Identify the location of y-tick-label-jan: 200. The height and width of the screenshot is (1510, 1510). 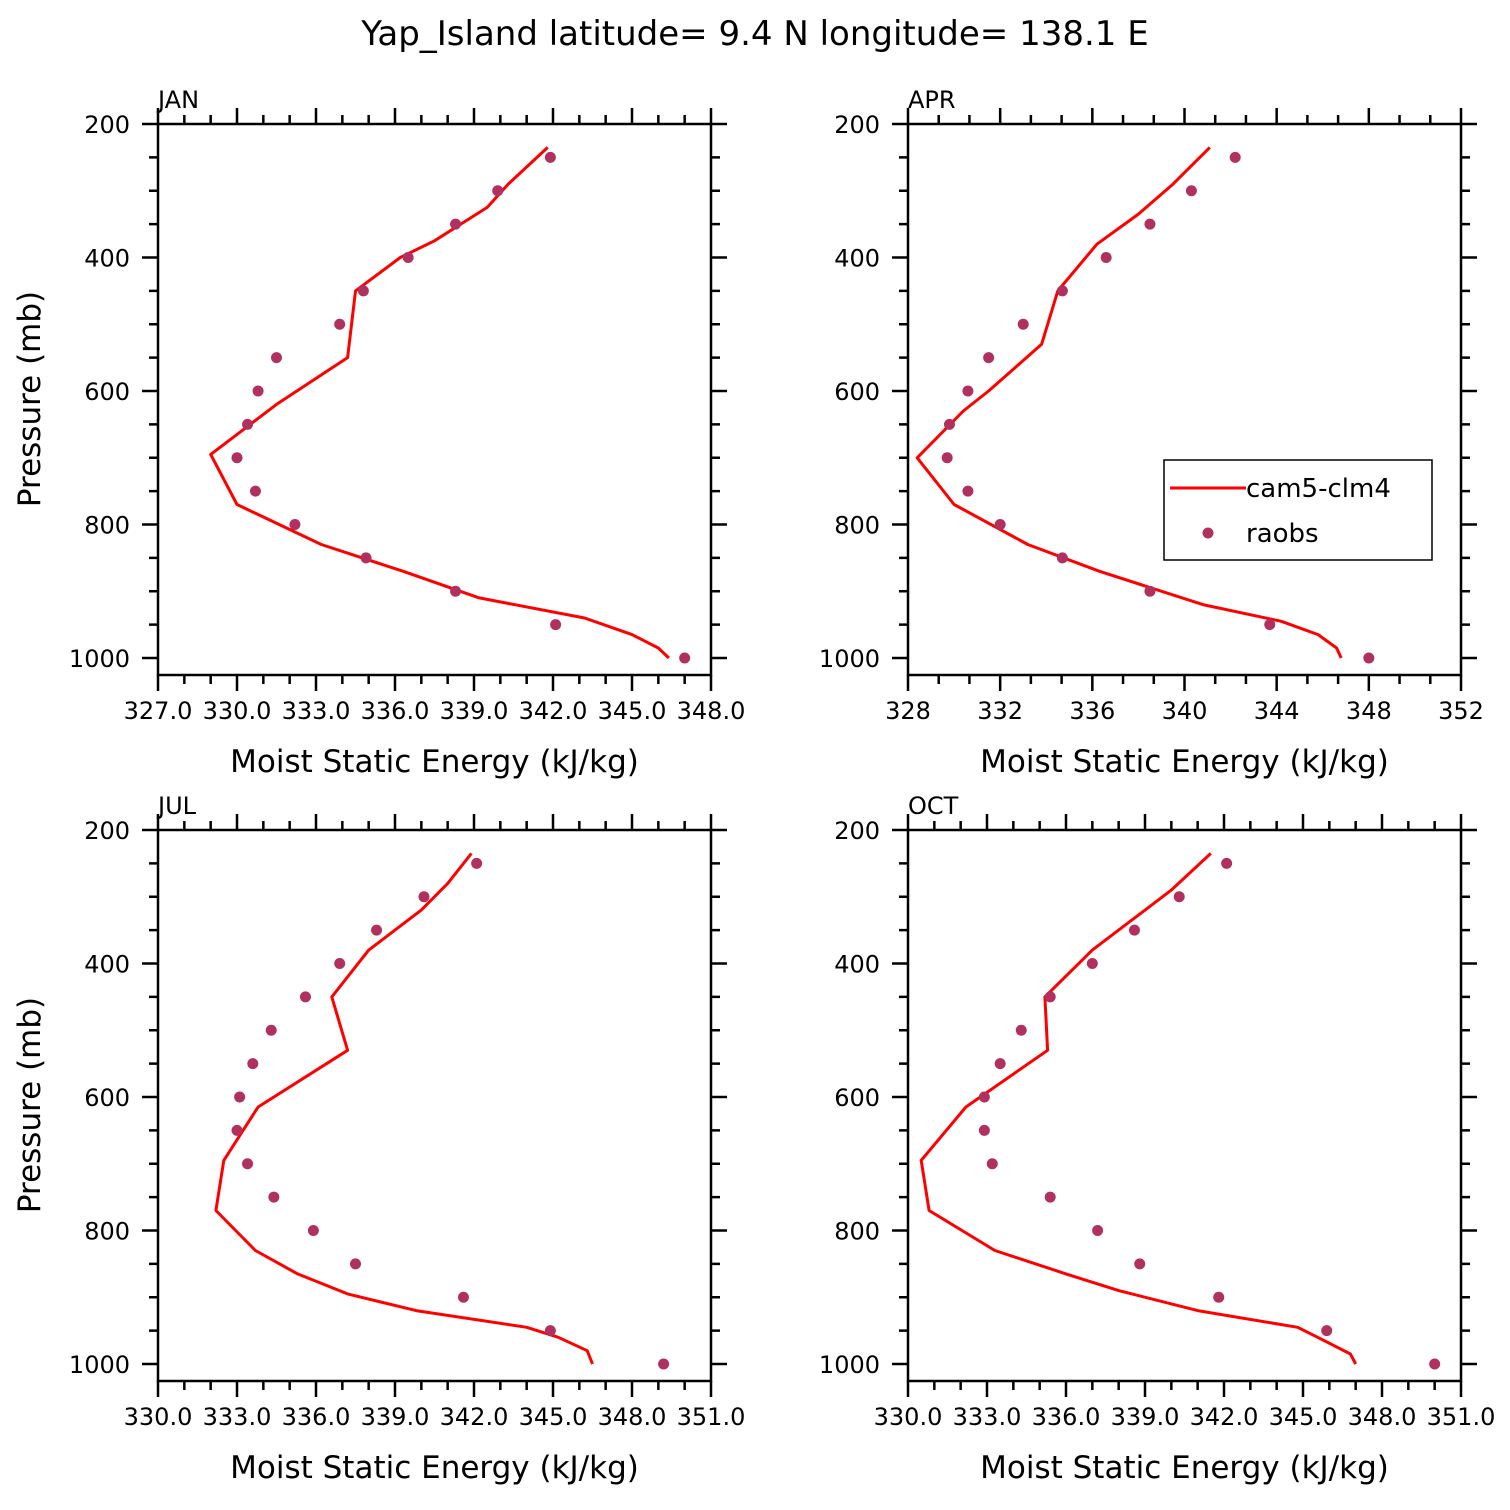
(107, 125).